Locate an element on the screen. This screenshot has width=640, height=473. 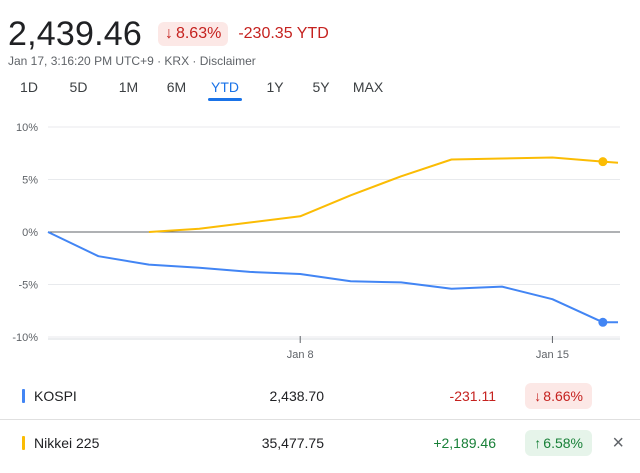
comparison-row-kospi: KOSPI 2,438.70 -231.11 ↓ 8.66% is located at coordinates (320, 396).